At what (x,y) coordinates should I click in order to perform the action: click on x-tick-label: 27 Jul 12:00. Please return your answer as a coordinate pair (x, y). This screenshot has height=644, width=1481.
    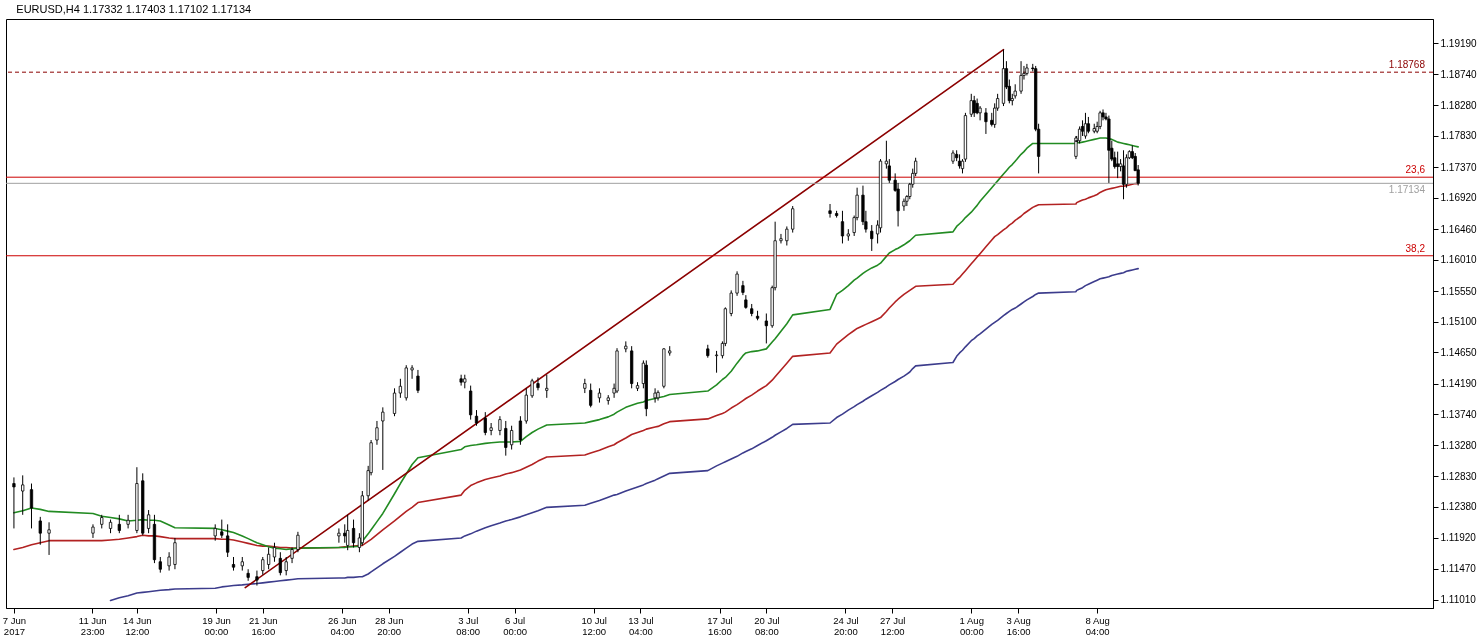
    Looking at the image, I should click on (893, 625).